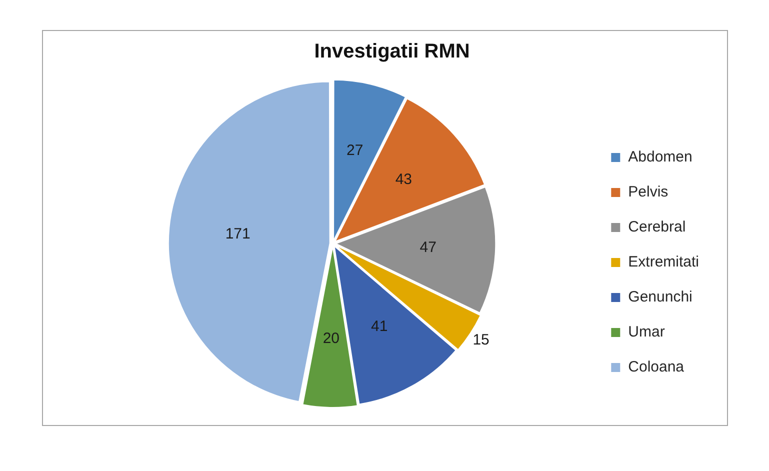 This screenshot has width=769, height=471. I want to click on data-label: 20, so click(331, 339).